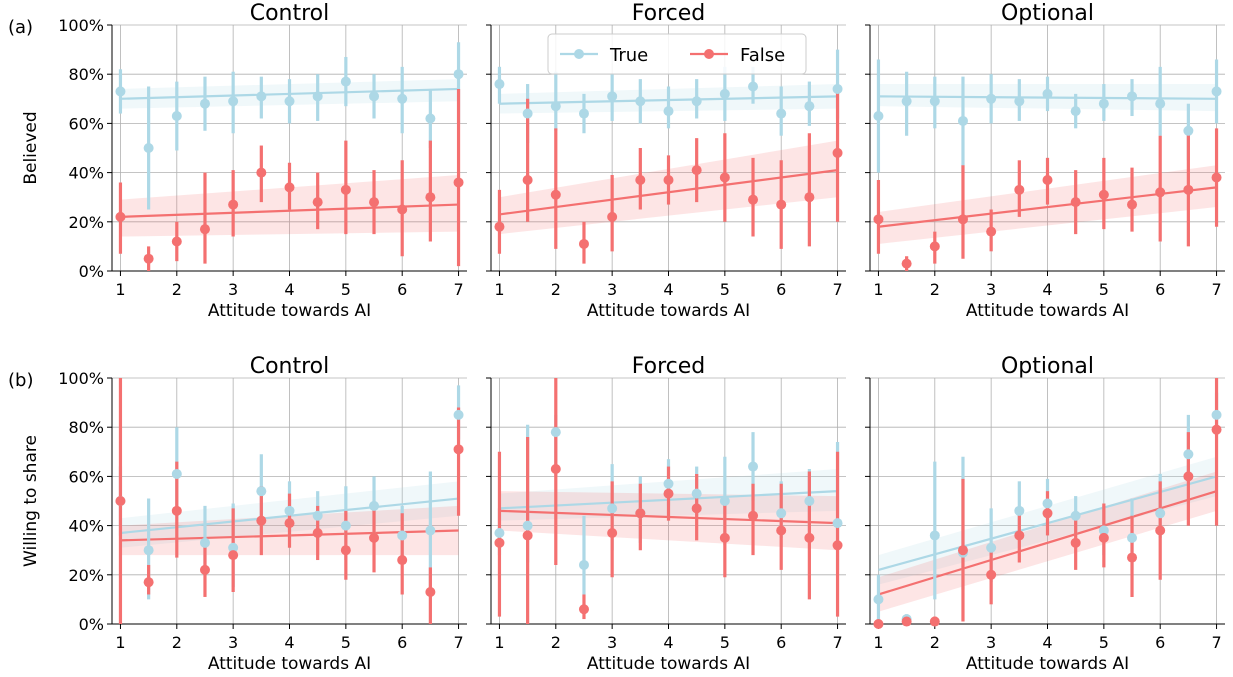 This screenshot has width=1233, height=677. I want to click on panel-share-forced: 1 2 3 4 5 6 7 Forced Attitude towards AI, so click(666, 514).